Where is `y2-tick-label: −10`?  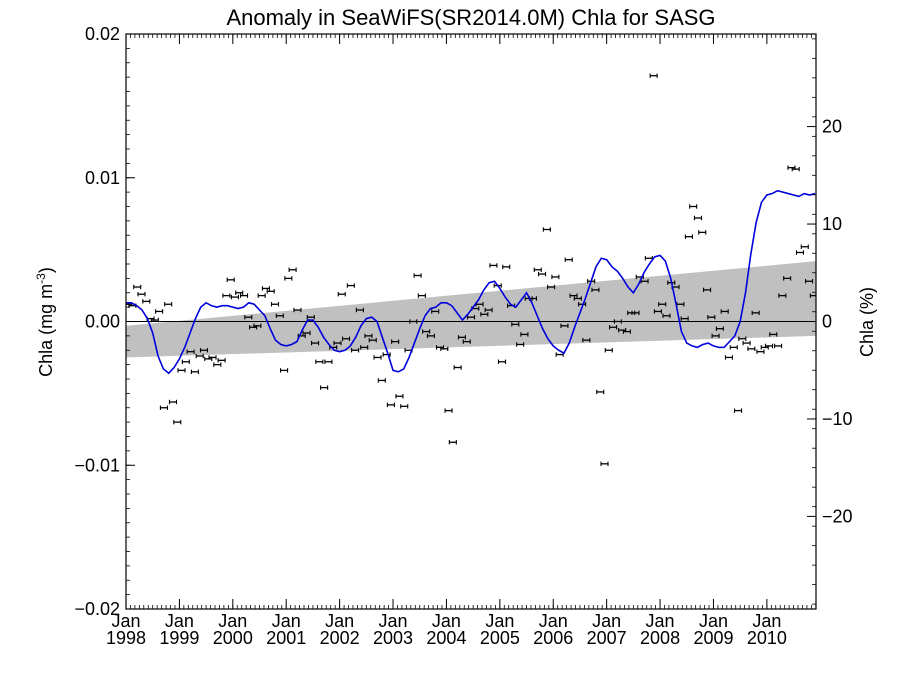
y2-tick-label: −10 is located at coordinates (837, 419).